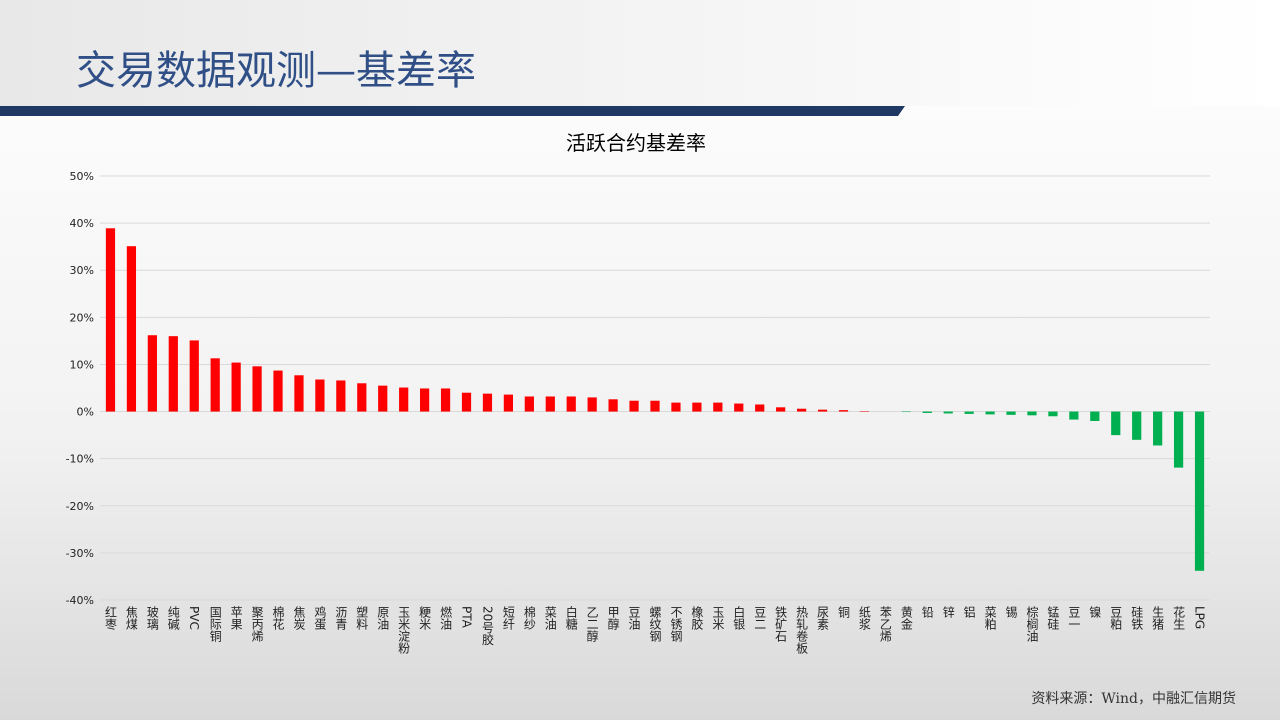  I want to click on x-tick-label: 20号胶, so click(487, 626).